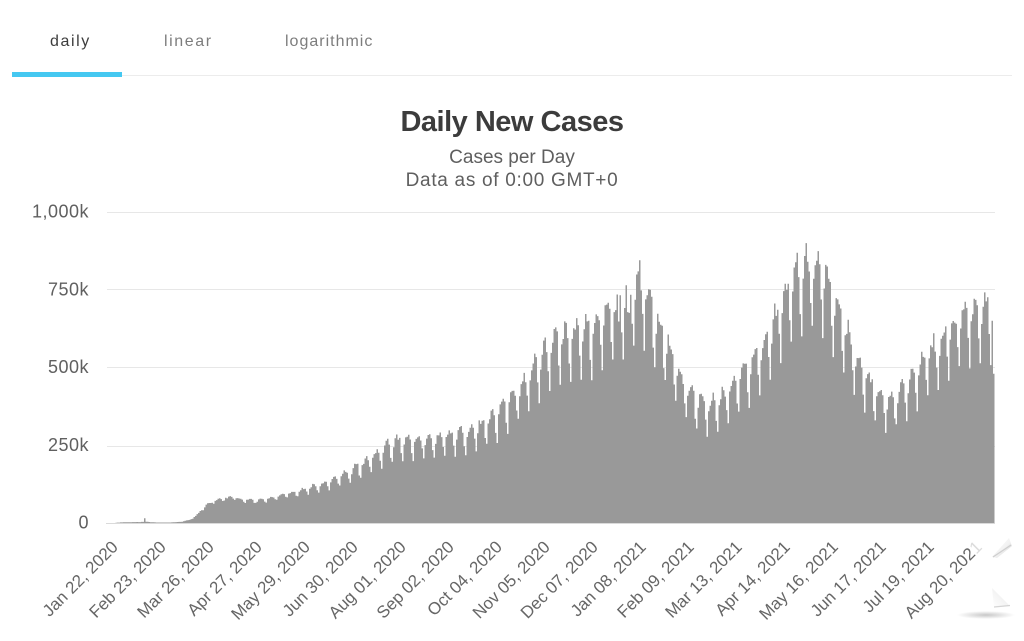 This screenshot has height=641, width=1024. Describe the element at coordinates (69, 289) in the screenshot. I see `svg-text: 750k` at that location.